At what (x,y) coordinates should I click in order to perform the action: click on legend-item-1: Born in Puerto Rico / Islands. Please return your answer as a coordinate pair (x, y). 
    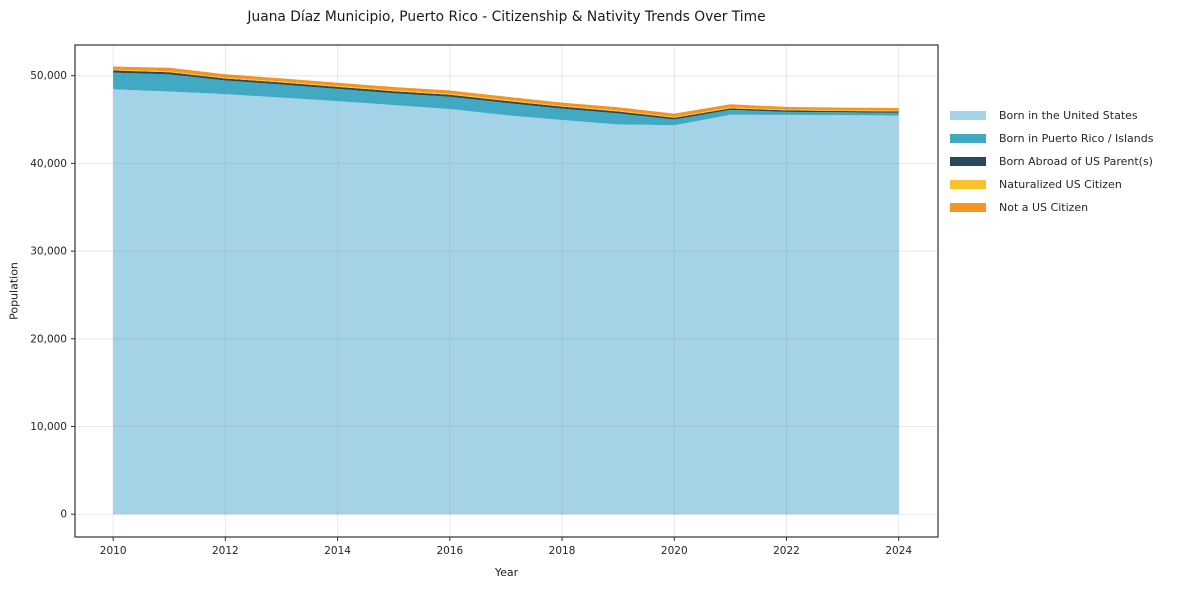
    Looking at the image, I should click on (1051, 138).